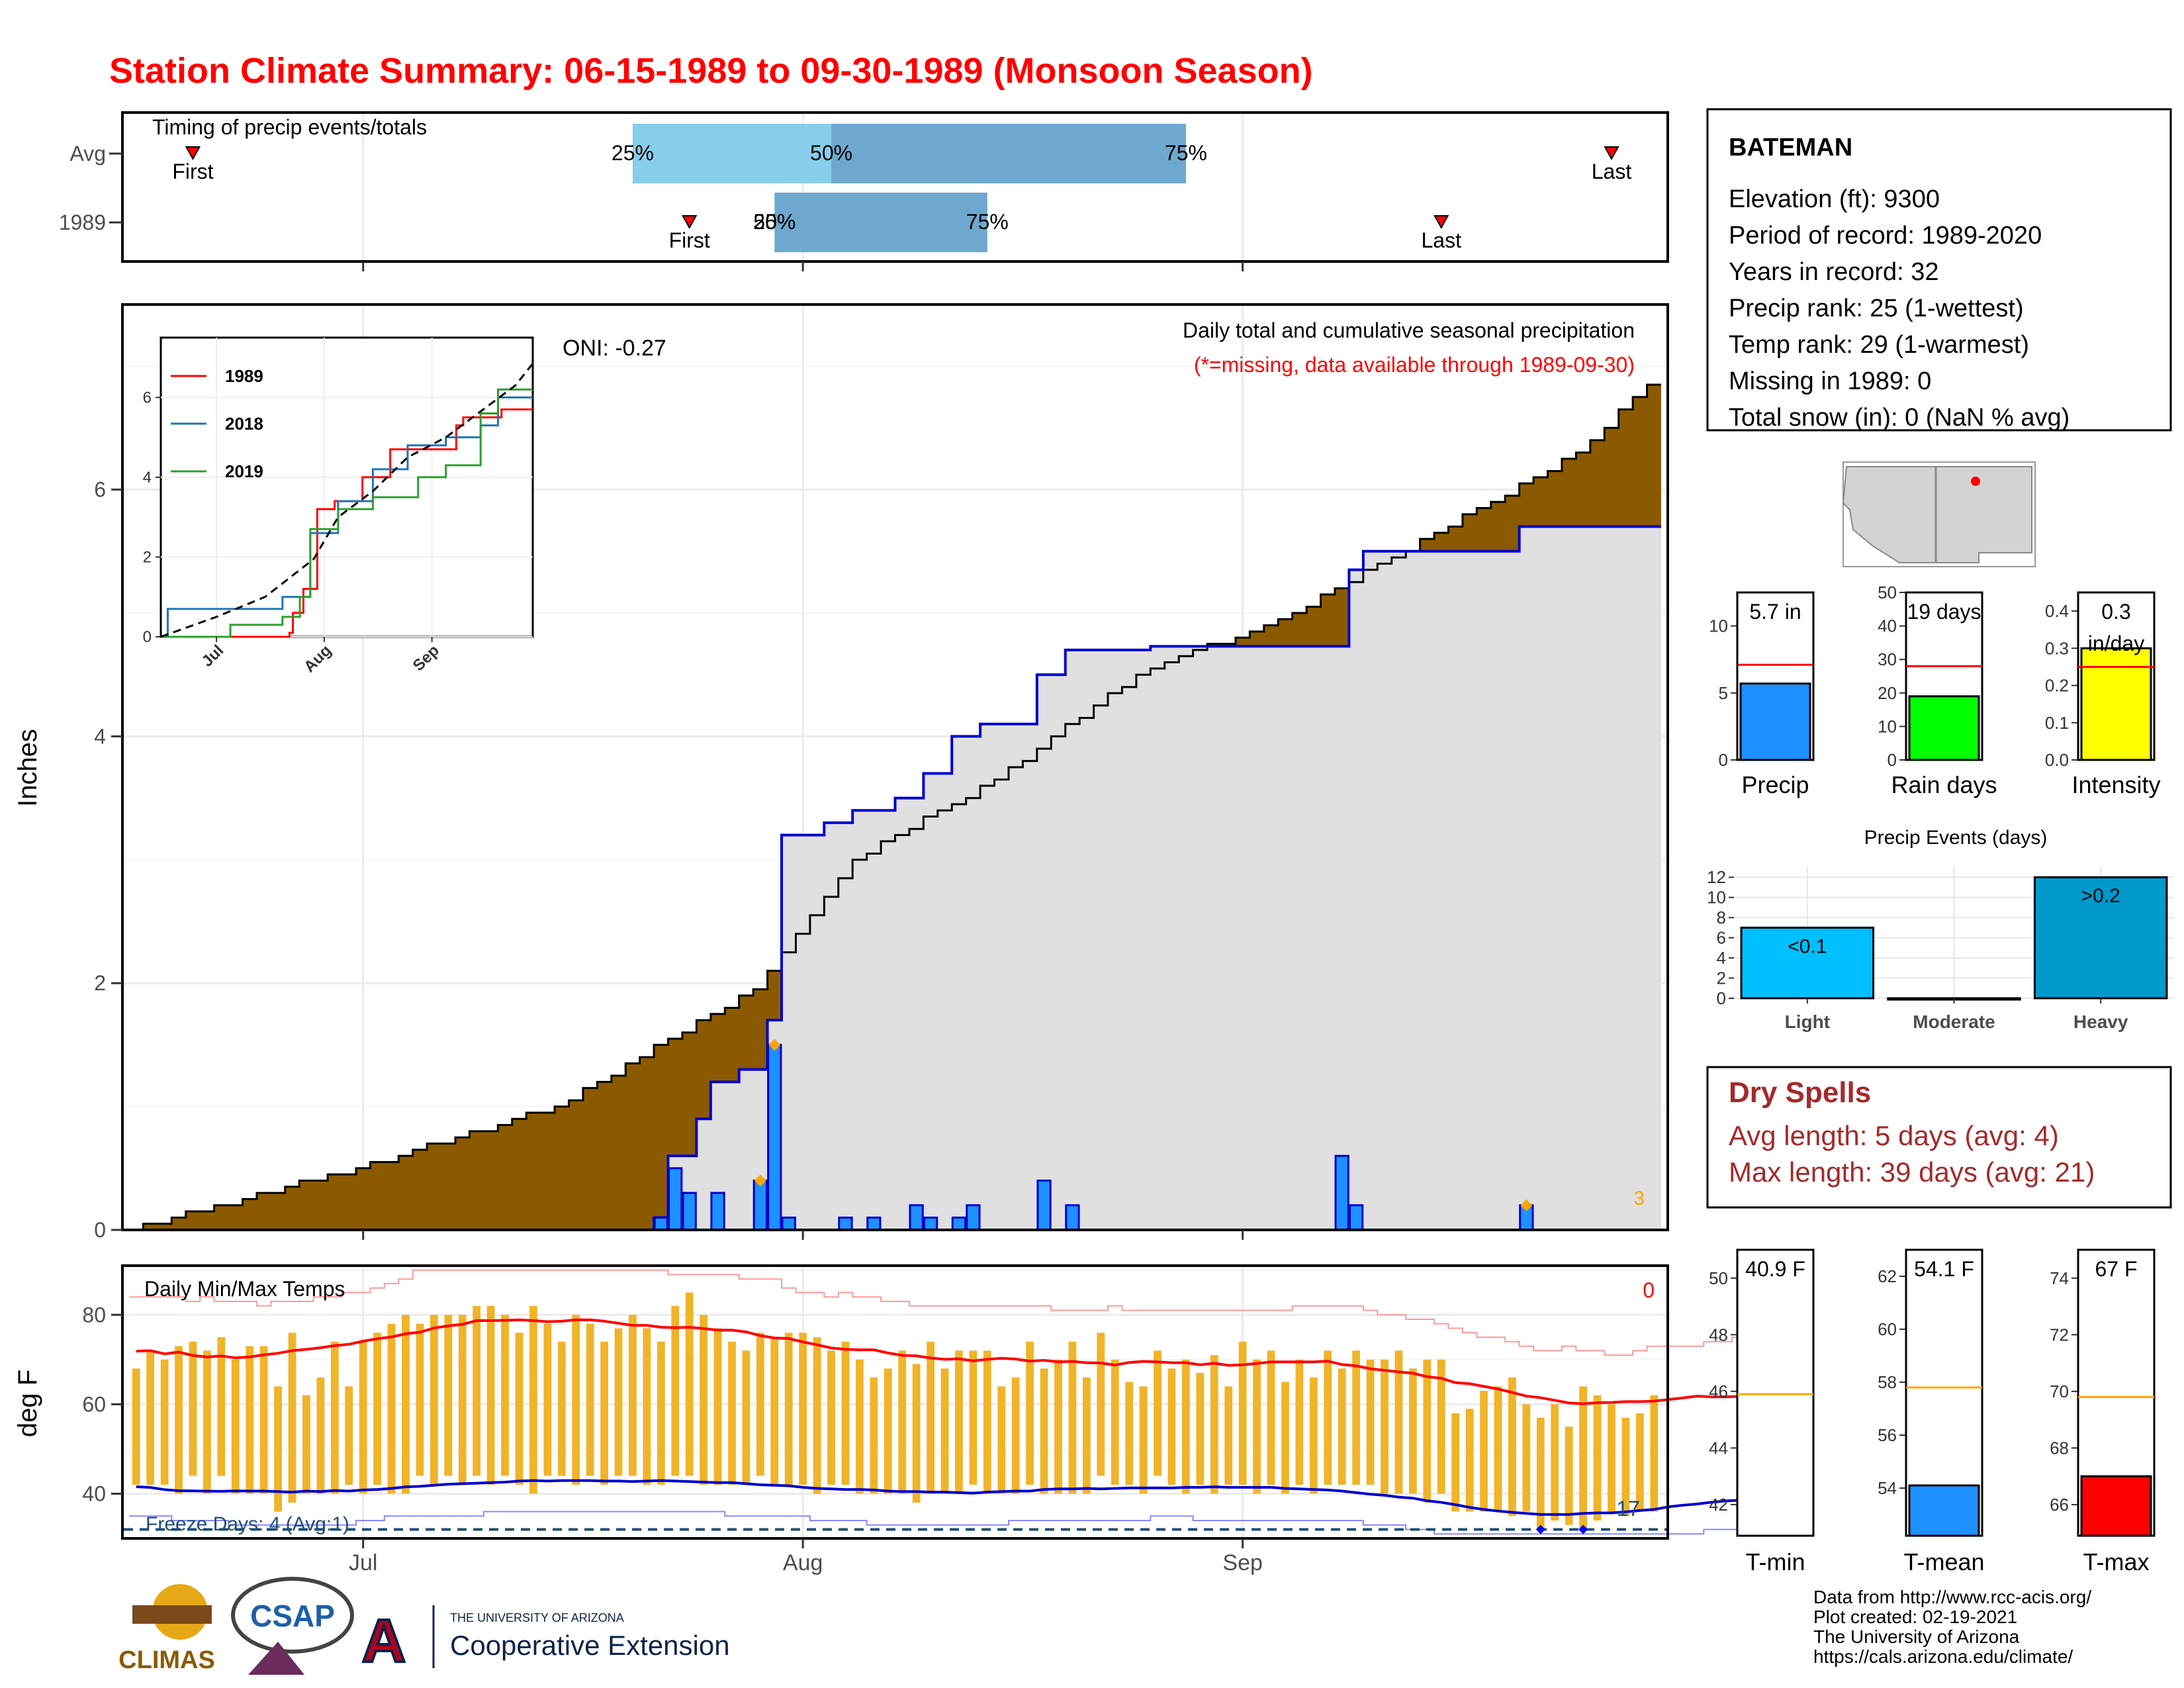 This screenshot has height=1688, width=2184. What do you see at coordinates (167, 1660) in the screenshot?
I see `logo-climas-text: CLIMAS` at bounding box center [167, 1660].